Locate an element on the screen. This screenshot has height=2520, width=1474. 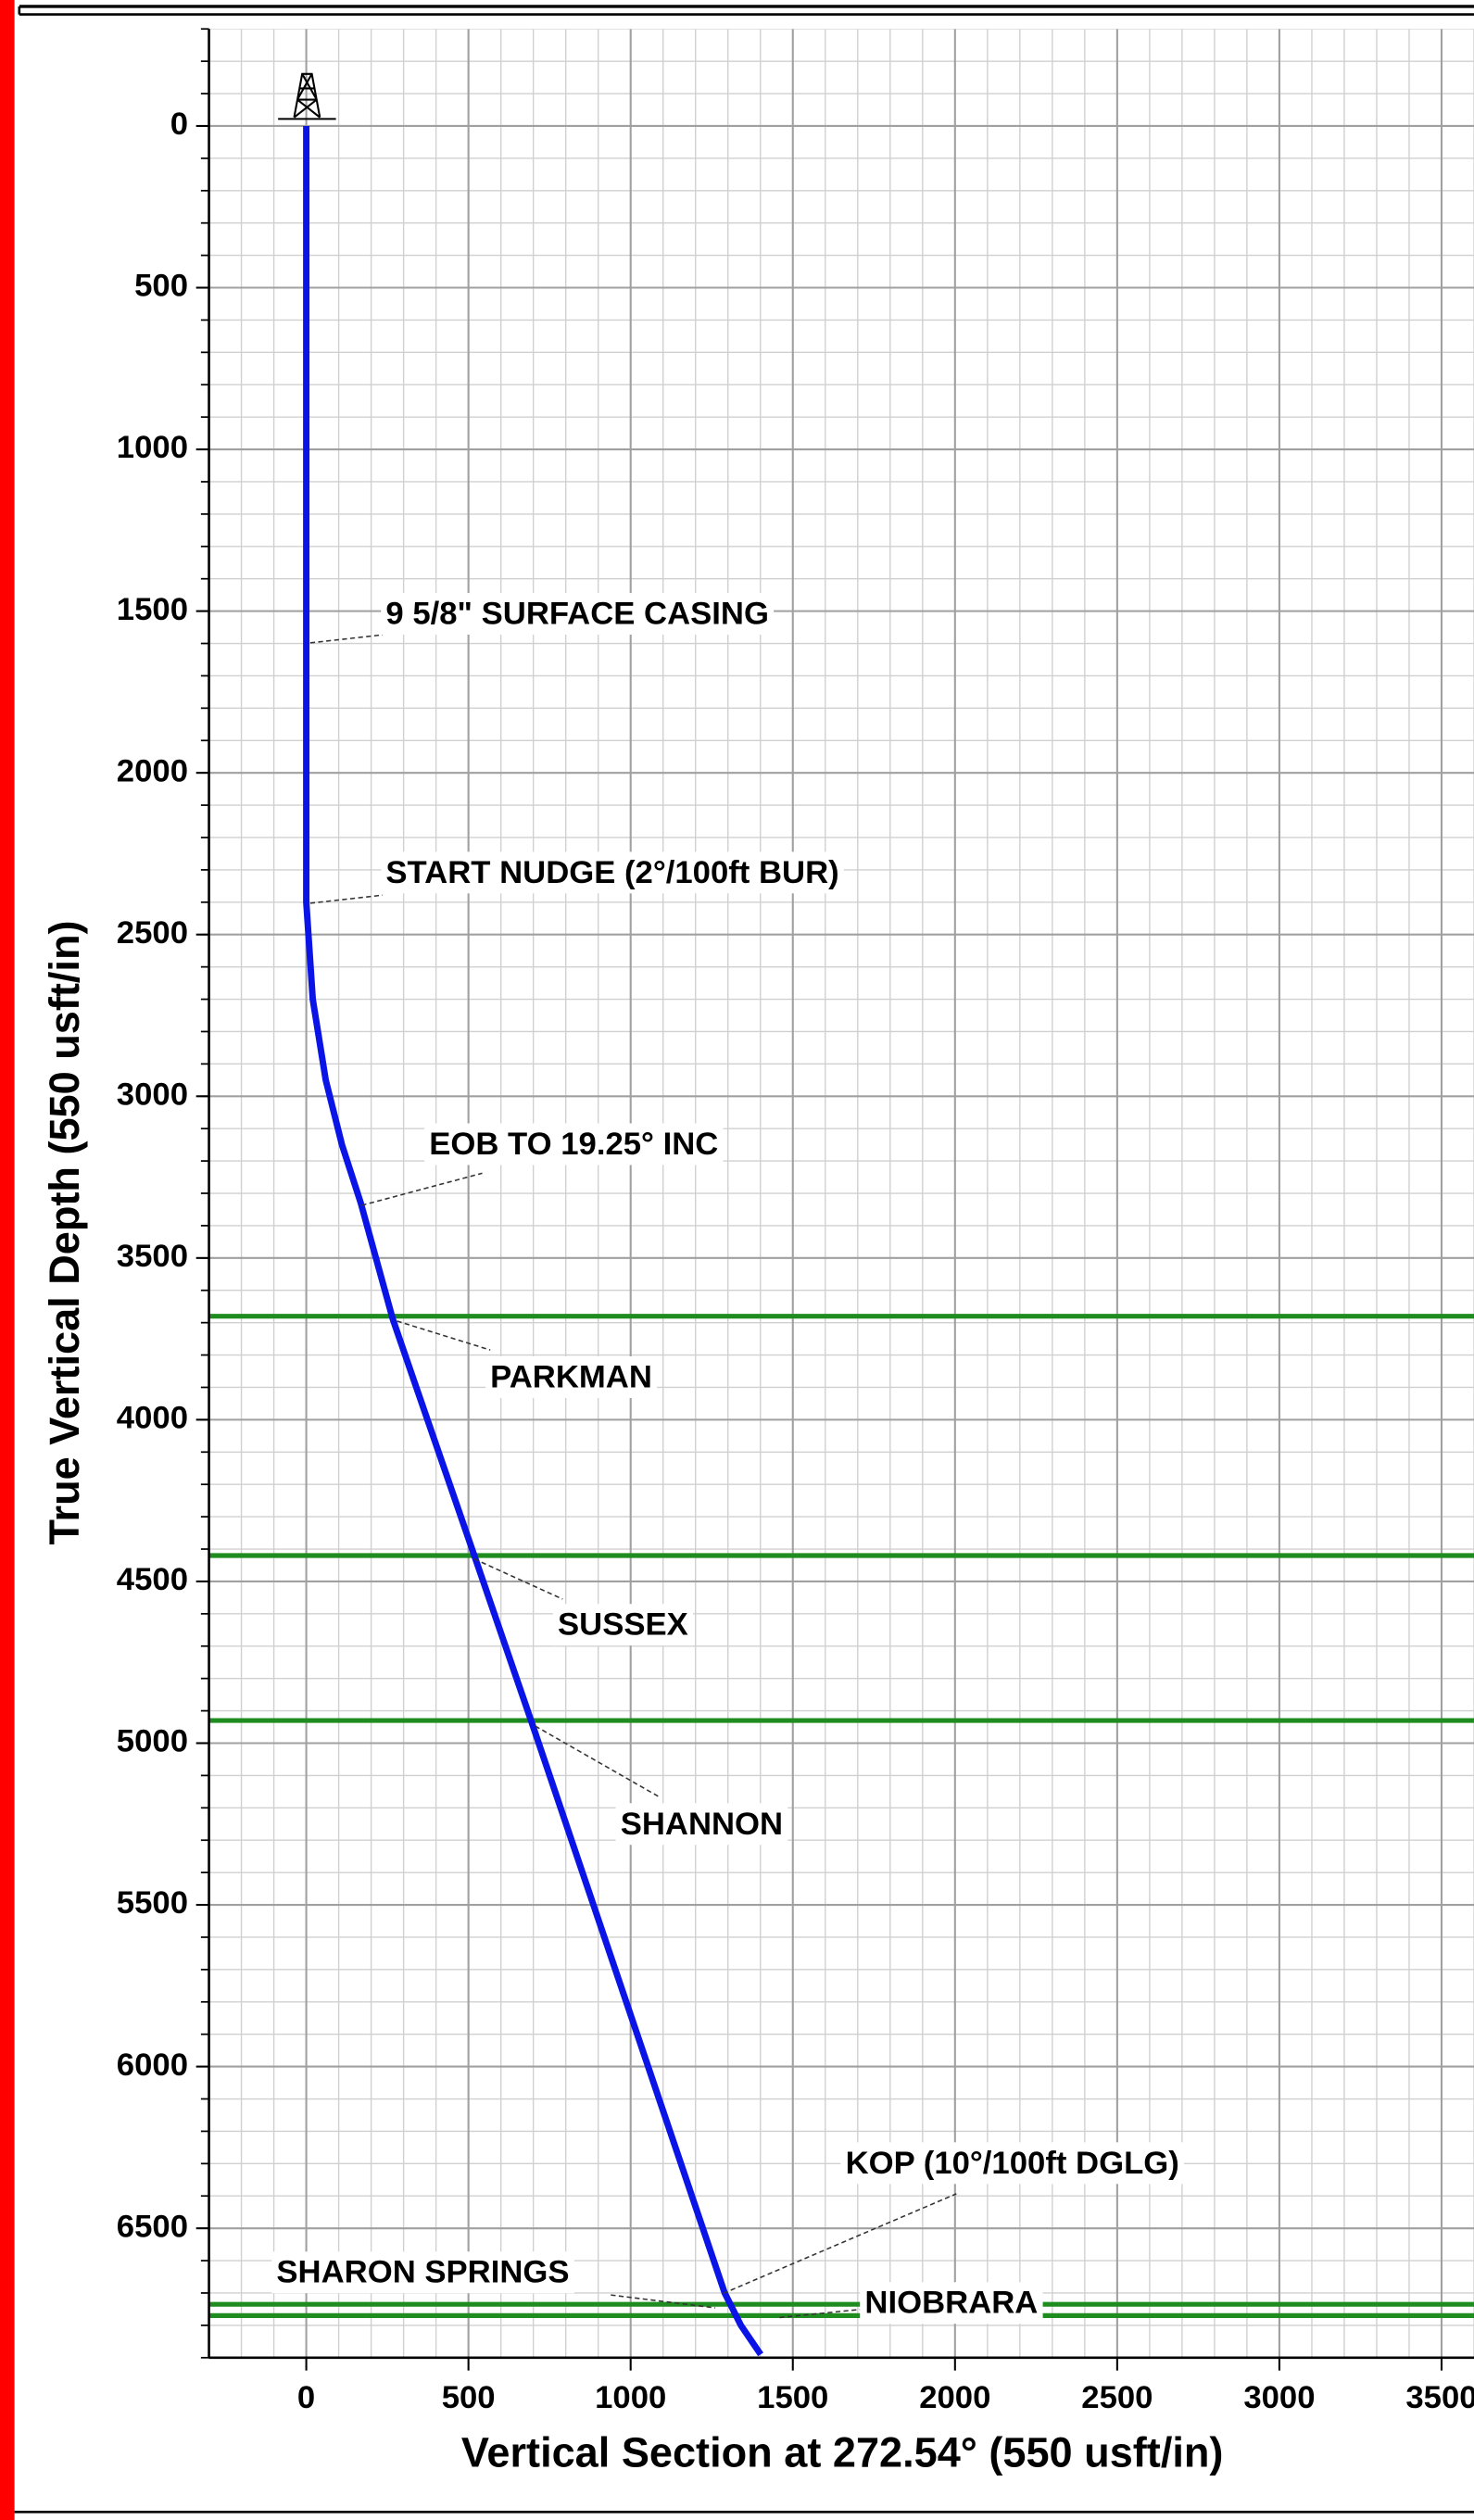
annotation: EOB TO 19.25° INC is located at coordinates (573, 1144).